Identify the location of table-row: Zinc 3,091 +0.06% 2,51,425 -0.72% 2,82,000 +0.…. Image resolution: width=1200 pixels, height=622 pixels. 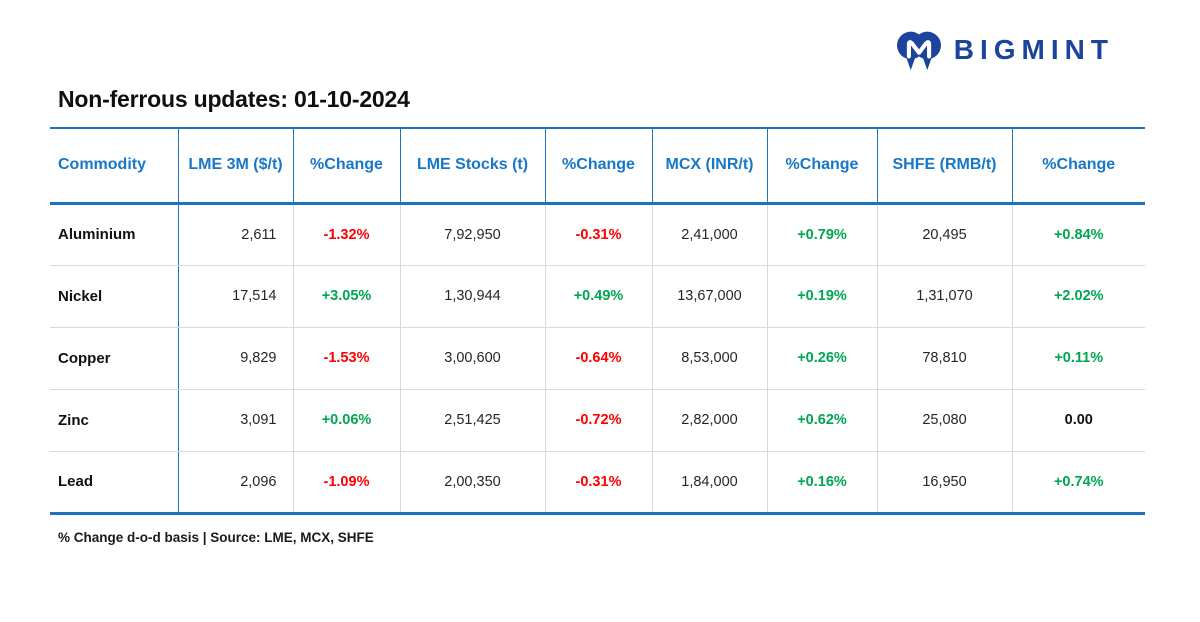
(597, 420).